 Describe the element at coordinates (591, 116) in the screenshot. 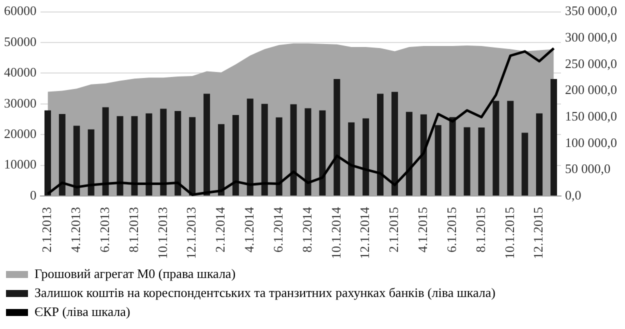

I see `y2-tick-label: 150 000,0` at that location.